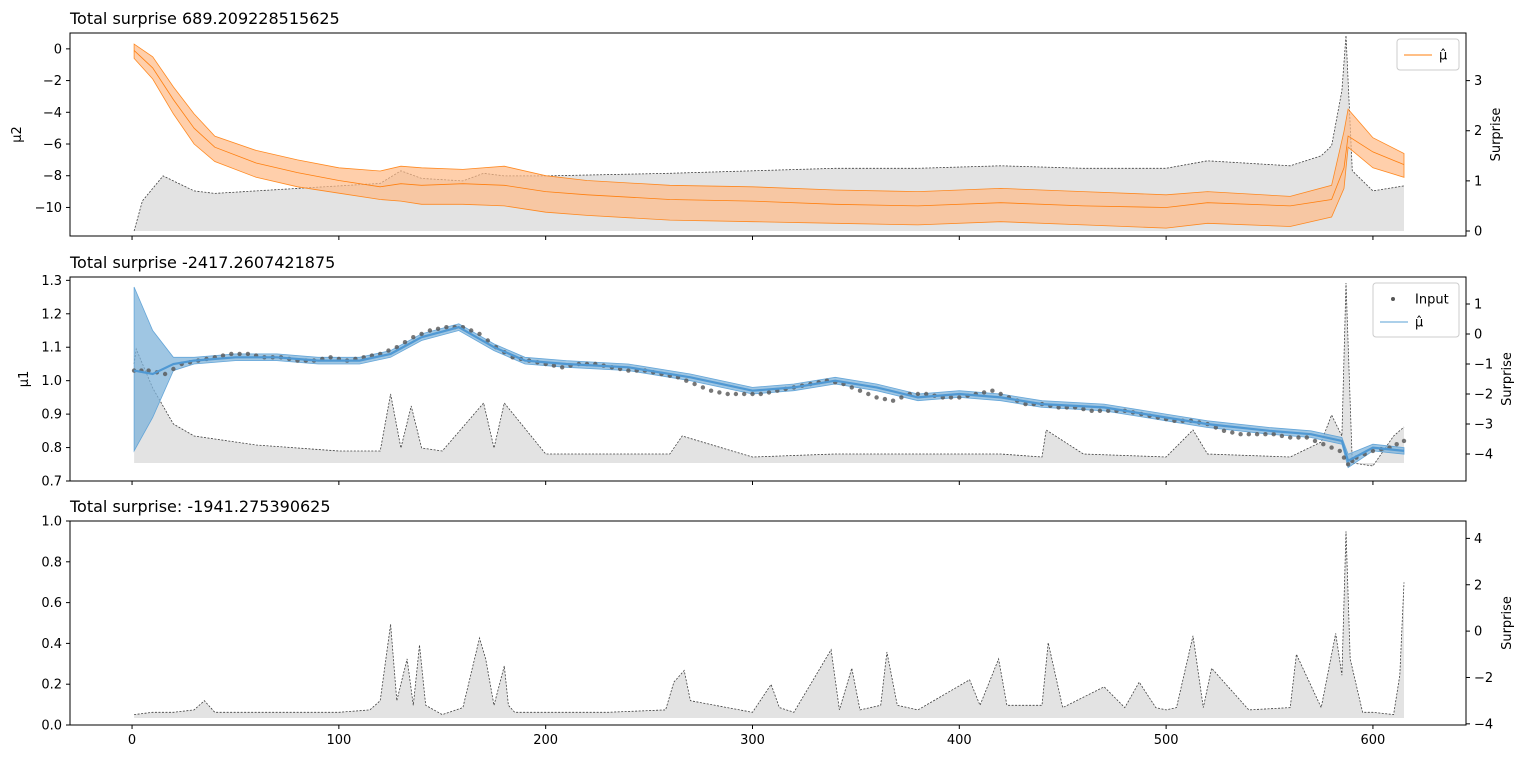  I want to click on y-tick-label-left: 0.0, so click(51, 726).